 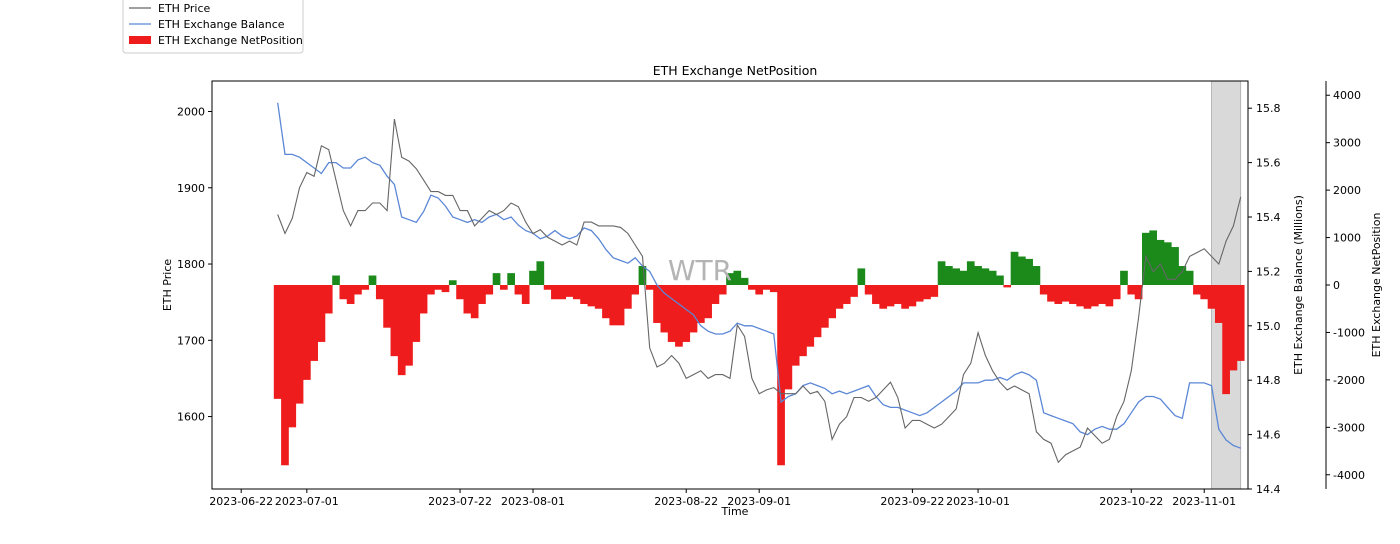 What do you see at coordinates (191, 417) in the screenshot?
I see `price-tick-label: 1600` at bounding box center [191, 417].